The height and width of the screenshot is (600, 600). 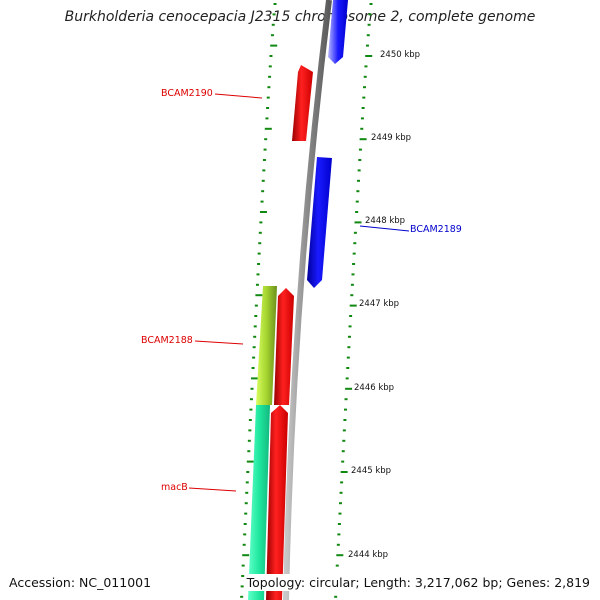 I want to click on gene-leader-bcam2189, so click(x=384, y=228).